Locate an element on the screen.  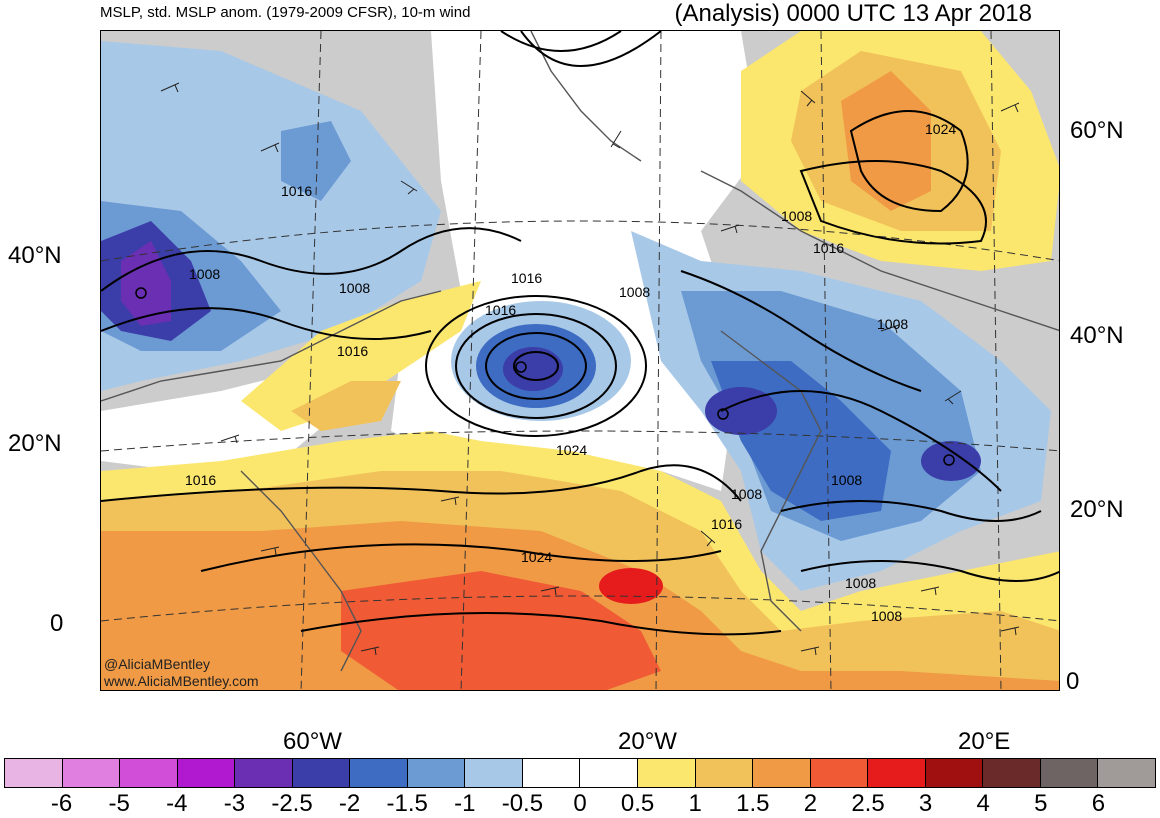
lat-label-left-40n: 40°N is located at coordinates (35, 255).